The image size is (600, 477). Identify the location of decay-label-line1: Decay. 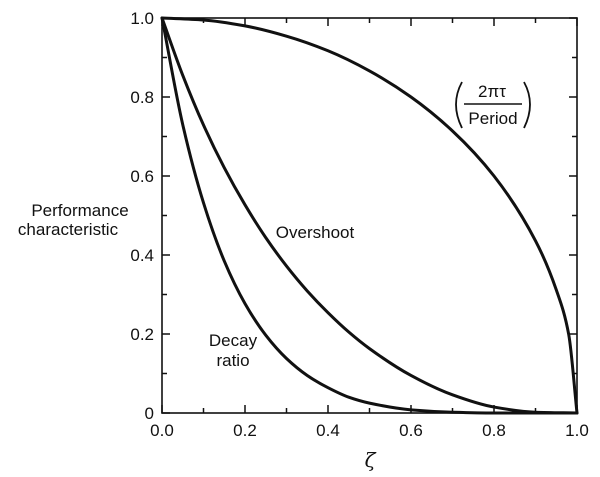
(233, 340).